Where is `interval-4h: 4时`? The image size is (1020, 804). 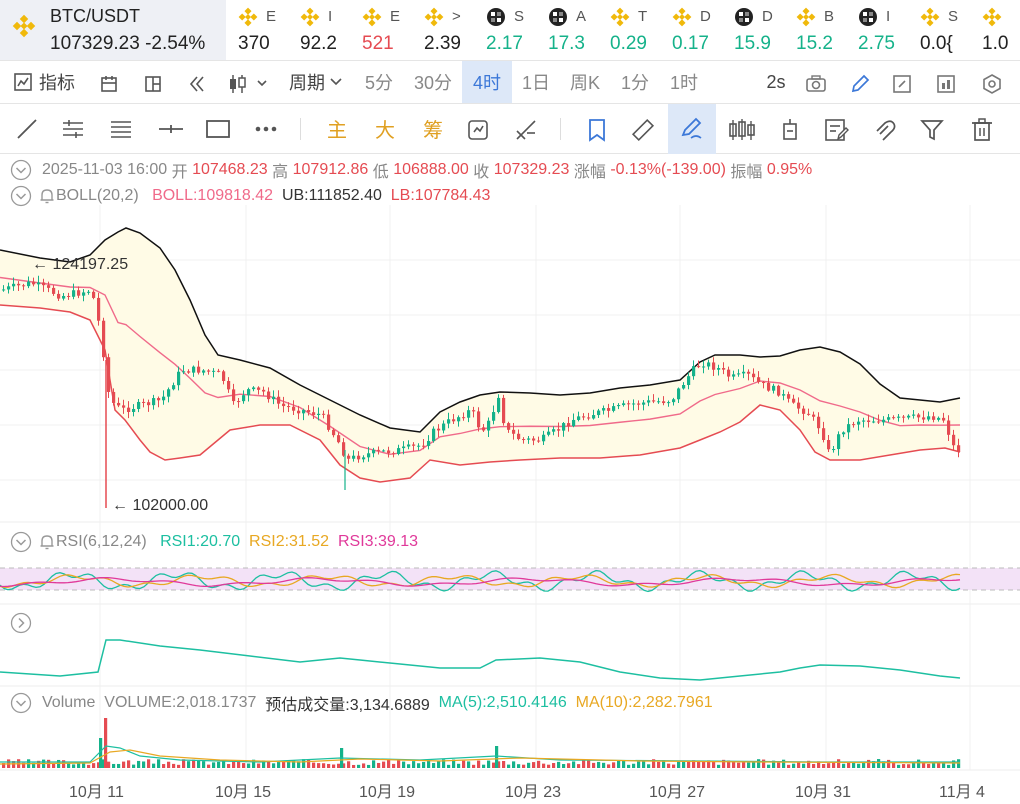 interval-4h: 4时 is located at coordinates (487, 82).